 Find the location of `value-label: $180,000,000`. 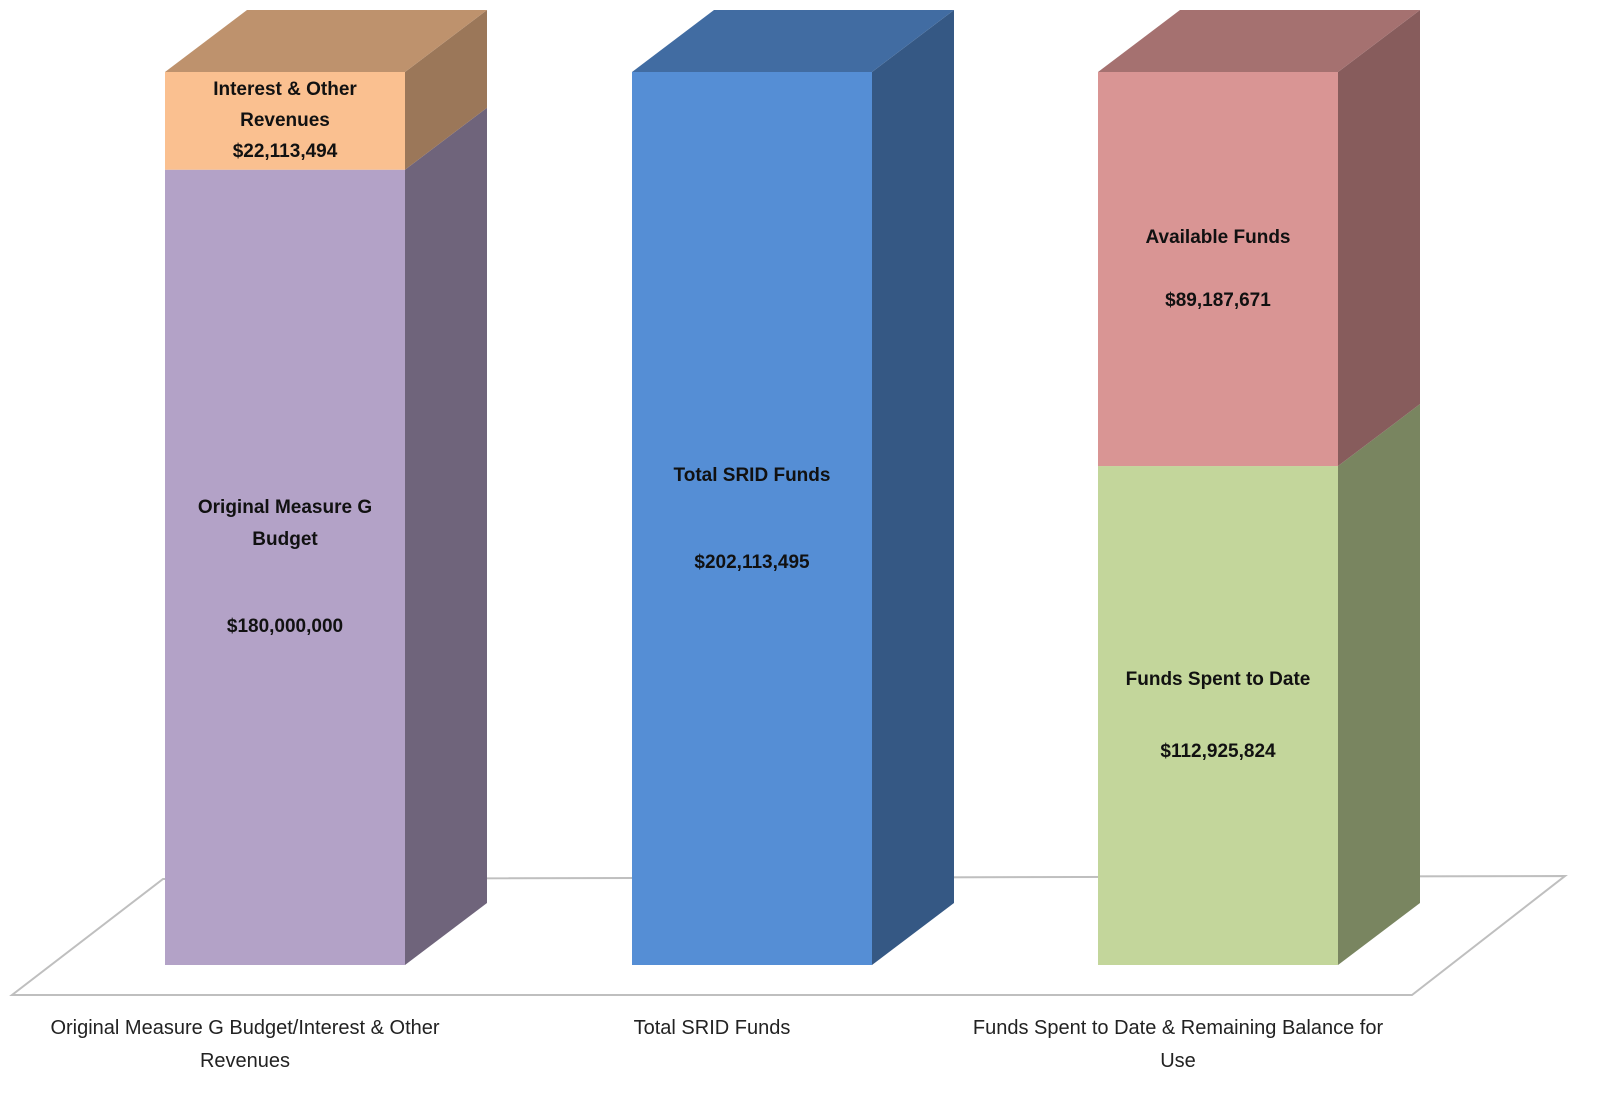

value-label: $180,000,000 is located at coordinates (285, 627).